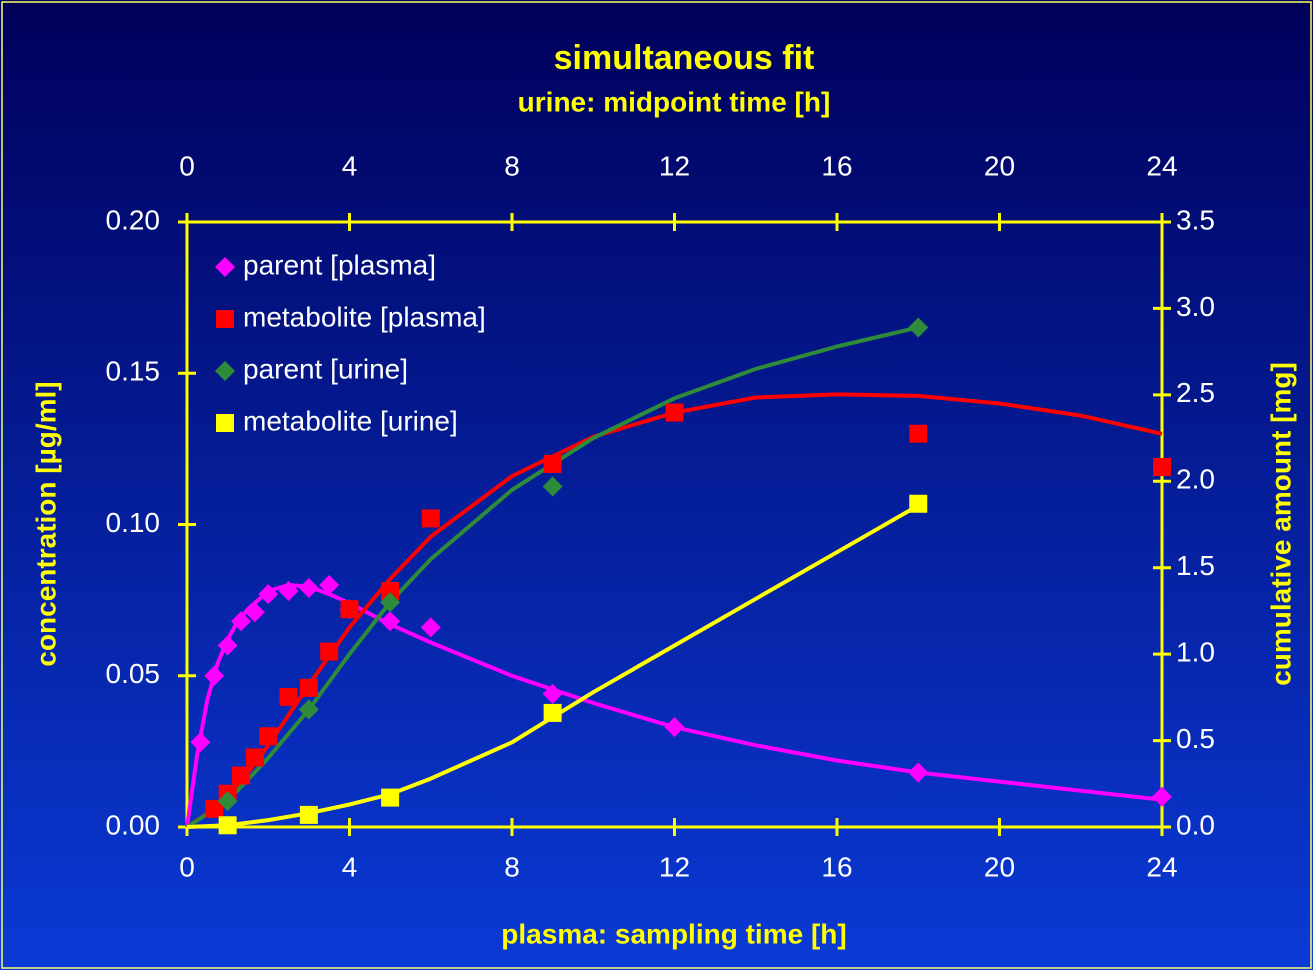  I want to click on x2-tick-label: 12, so click(674, 165).